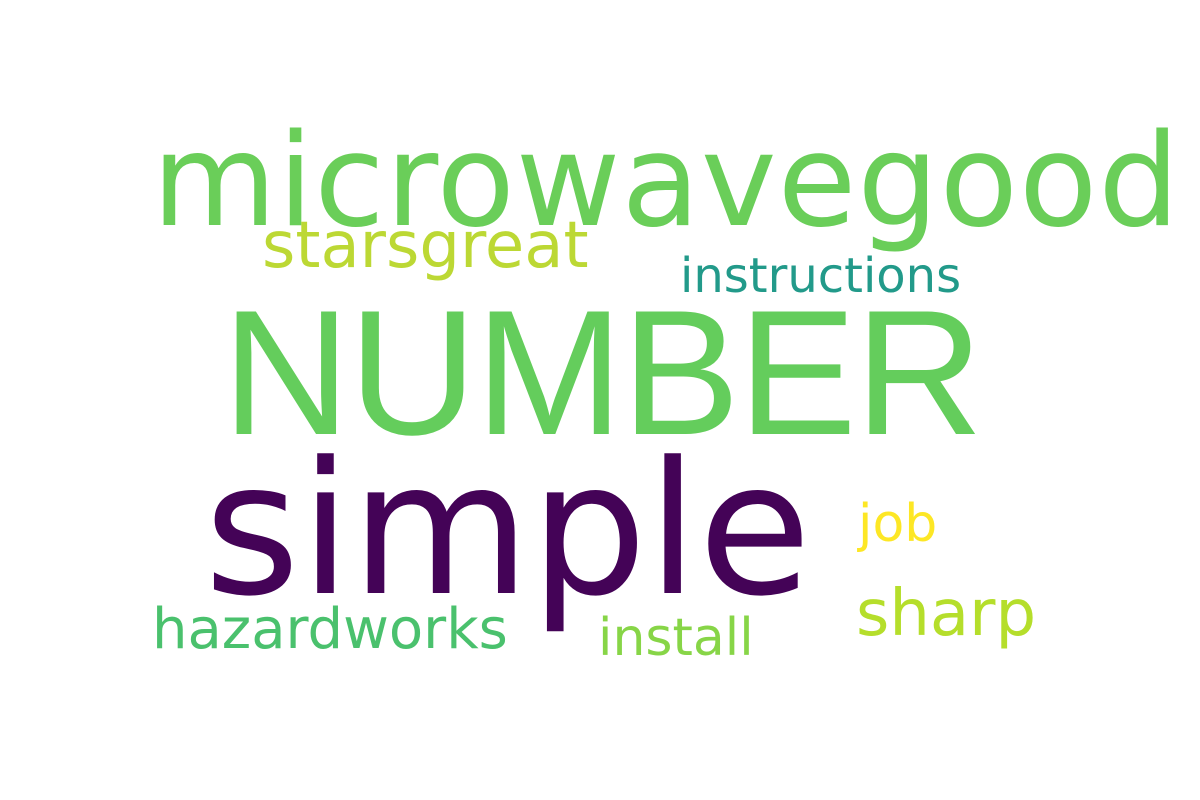 This screenshot has width=1200, height=800. I want to click on word-hazardworks: hazardworks, so click(330, 629).